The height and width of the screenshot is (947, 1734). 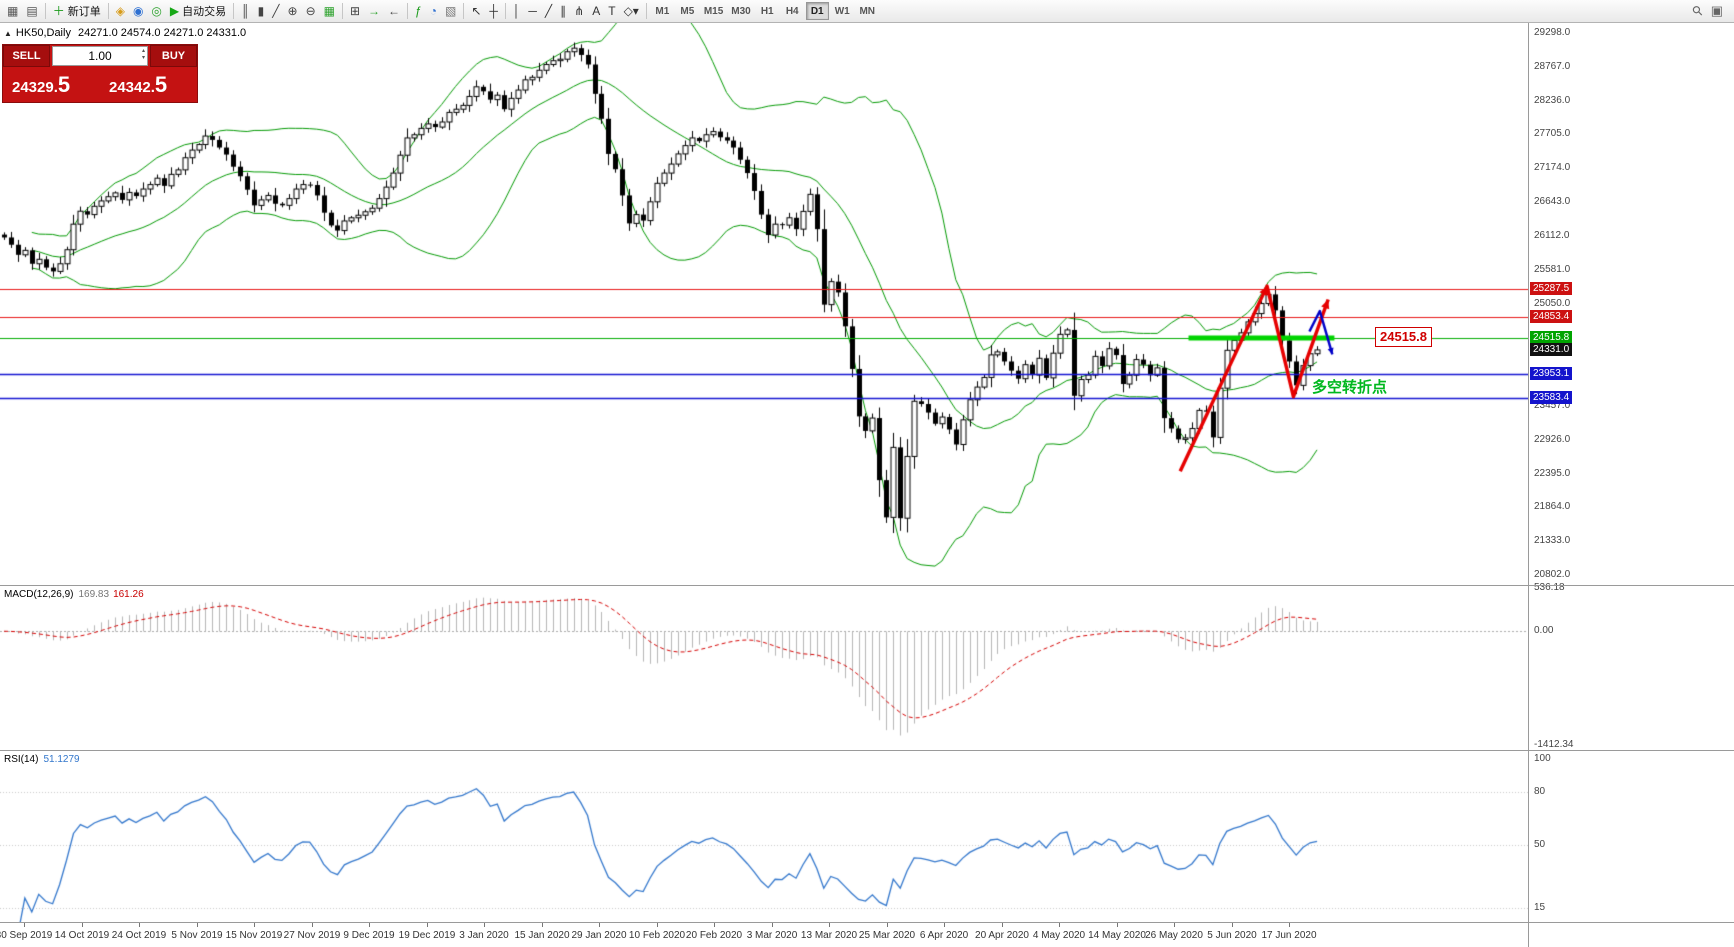 I want to click on timeframe-h1-button: H1, so click(x=767, y=11).